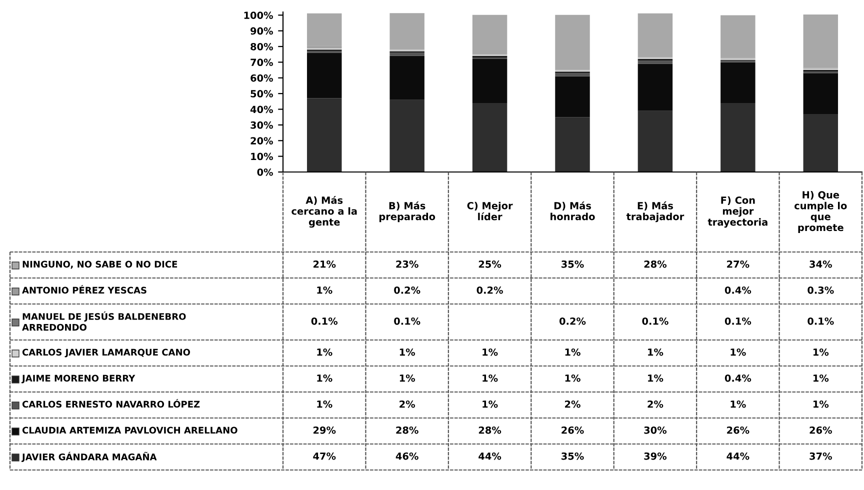  What do you see at coordinates (324, 430) in the screenshot?
I see `data-label: 29%` at bounding box center [324, 430].